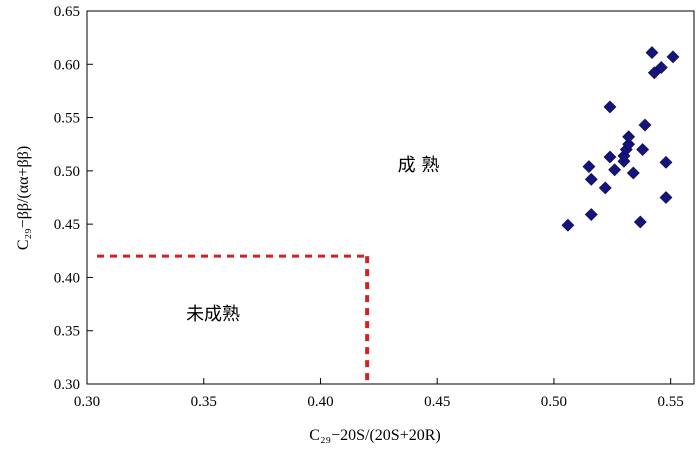 Image resolution: width=700 pixels, height=449 pixels. What do you see at coordinates (67, 65) in the screenshot?
I see `y-tick-label: 0.60` at bounding box center [67, 65].